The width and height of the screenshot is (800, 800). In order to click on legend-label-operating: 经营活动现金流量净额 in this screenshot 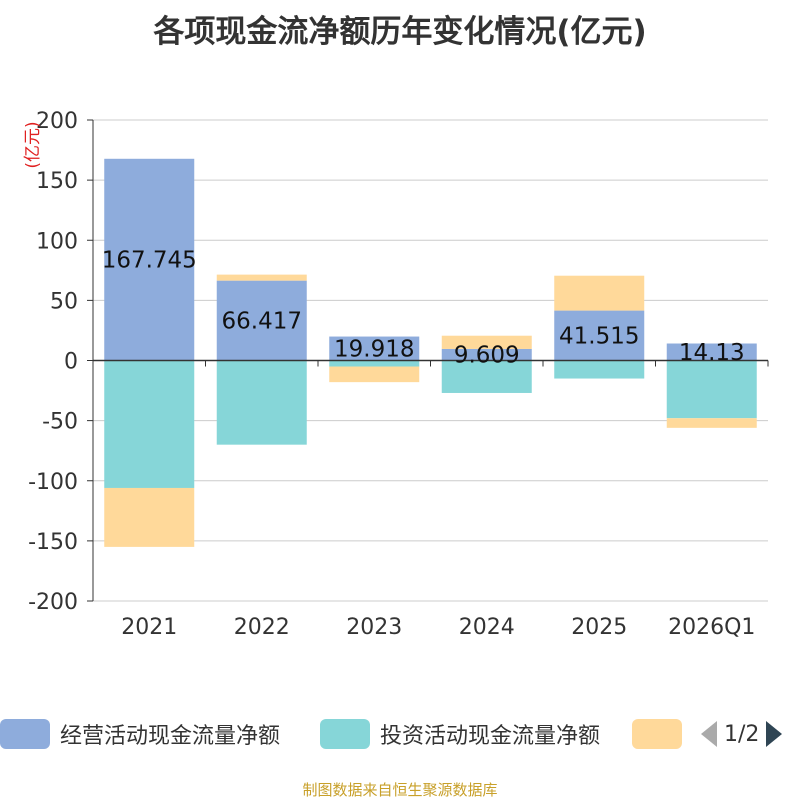, I will do `click(170, 736)`.